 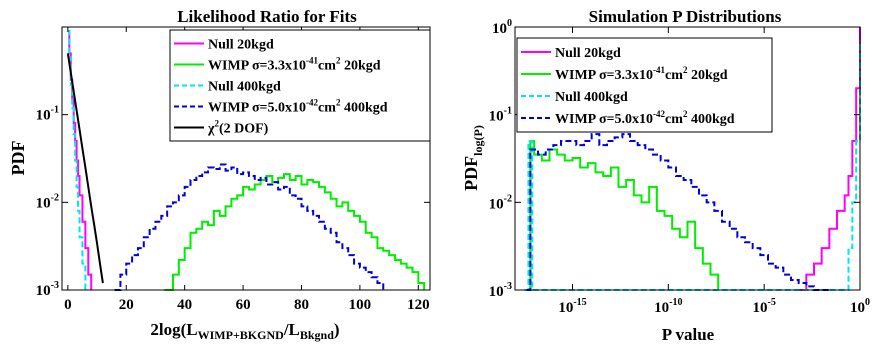 What do you see at coordinates (184, 305) in the screenshot?
I see `left-x-tick-label: 40` at bounding box center [184, 305].